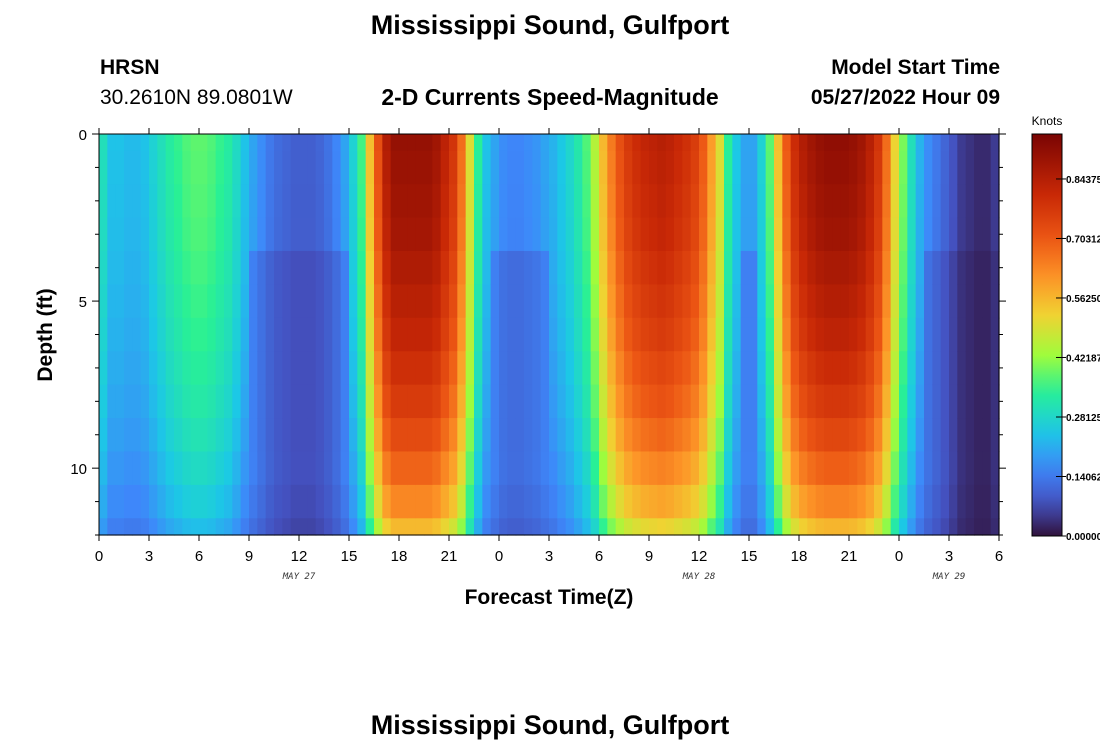  I want to click on model-start-value: 05/27/2022 Hour 09, so click(905, 97).